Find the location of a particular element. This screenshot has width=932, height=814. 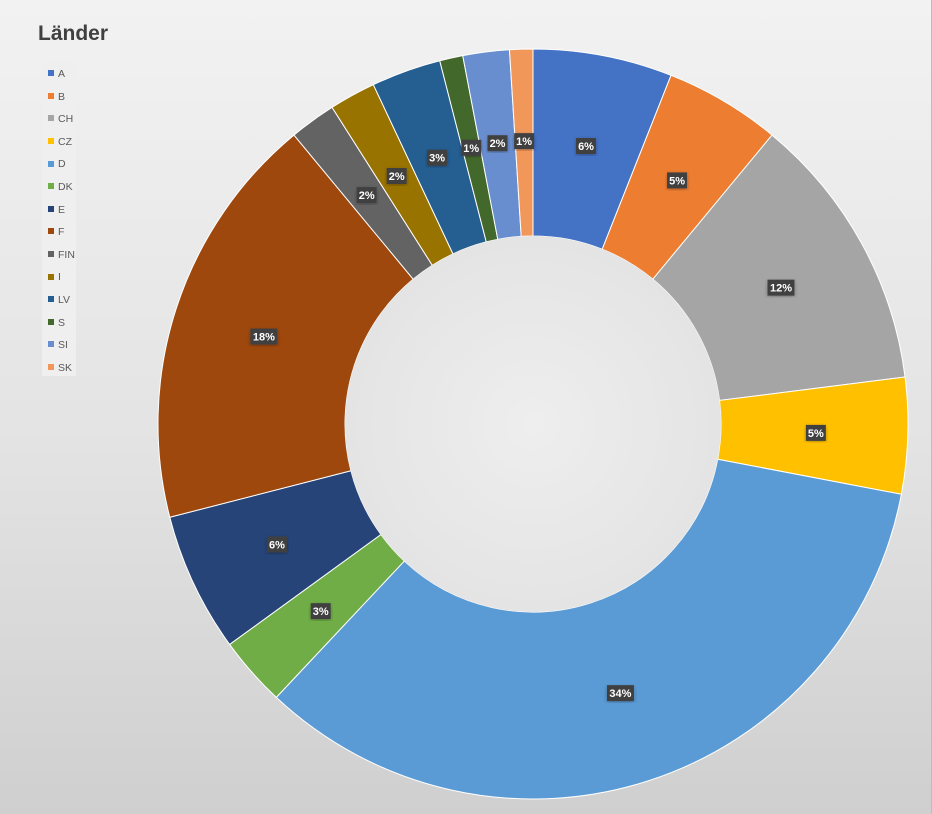

data-label-a: 6% is located at coordinates (586, 146).